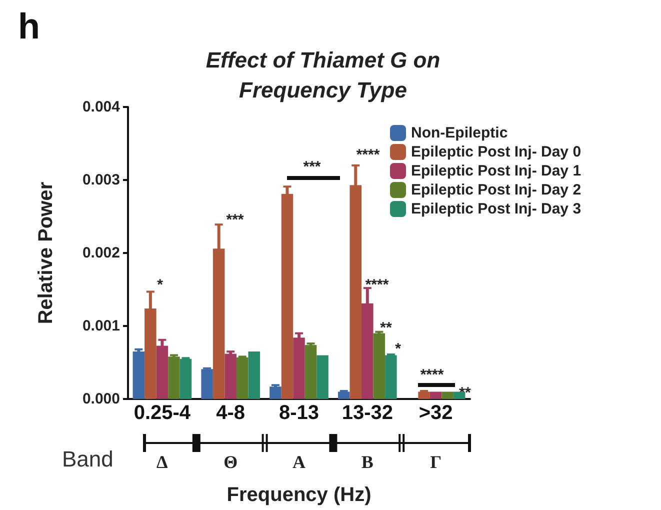 The image size is (661, 510). Describe the element at coordinates (162, 462) in the screenshot. I see `text: Δ` at that location.